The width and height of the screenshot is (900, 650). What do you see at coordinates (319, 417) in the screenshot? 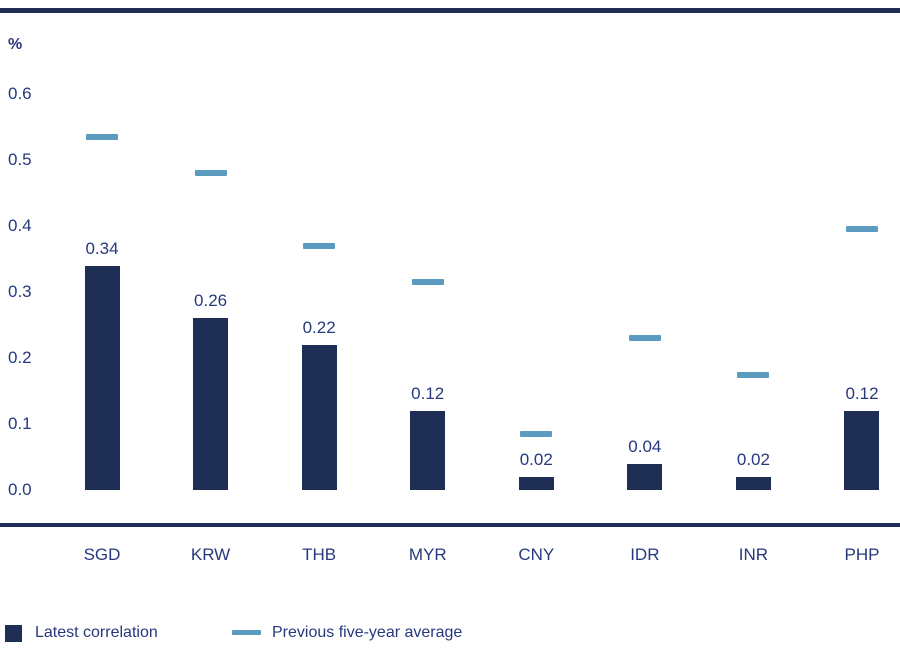
I see `bar-thb` at bounding box center [319, 417].